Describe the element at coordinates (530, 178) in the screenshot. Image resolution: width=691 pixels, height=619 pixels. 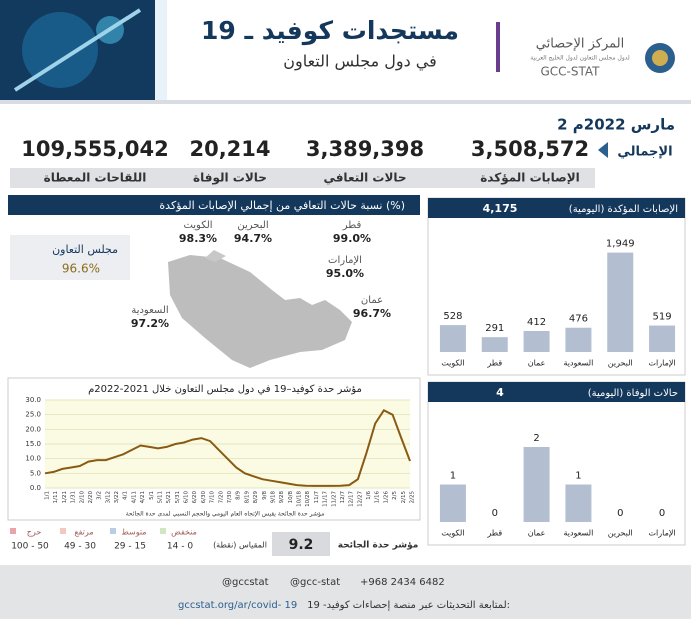
I see `total-label: الإصابات المؤكدة` at that location.